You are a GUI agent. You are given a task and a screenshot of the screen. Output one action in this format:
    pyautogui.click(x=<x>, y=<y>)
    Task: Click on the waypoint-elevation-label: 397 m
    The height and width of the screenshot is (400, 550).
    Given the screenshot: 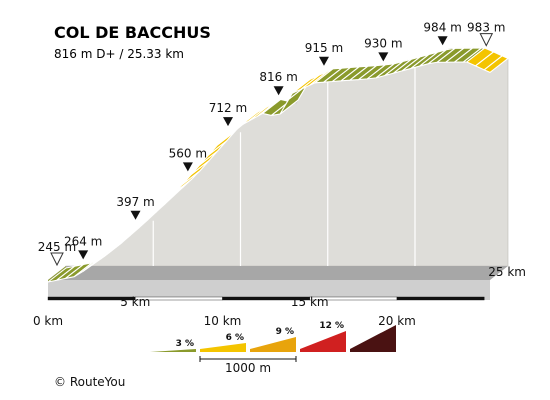 What is the action you would take?
    pyautogui.click(x=135, y=202)
    